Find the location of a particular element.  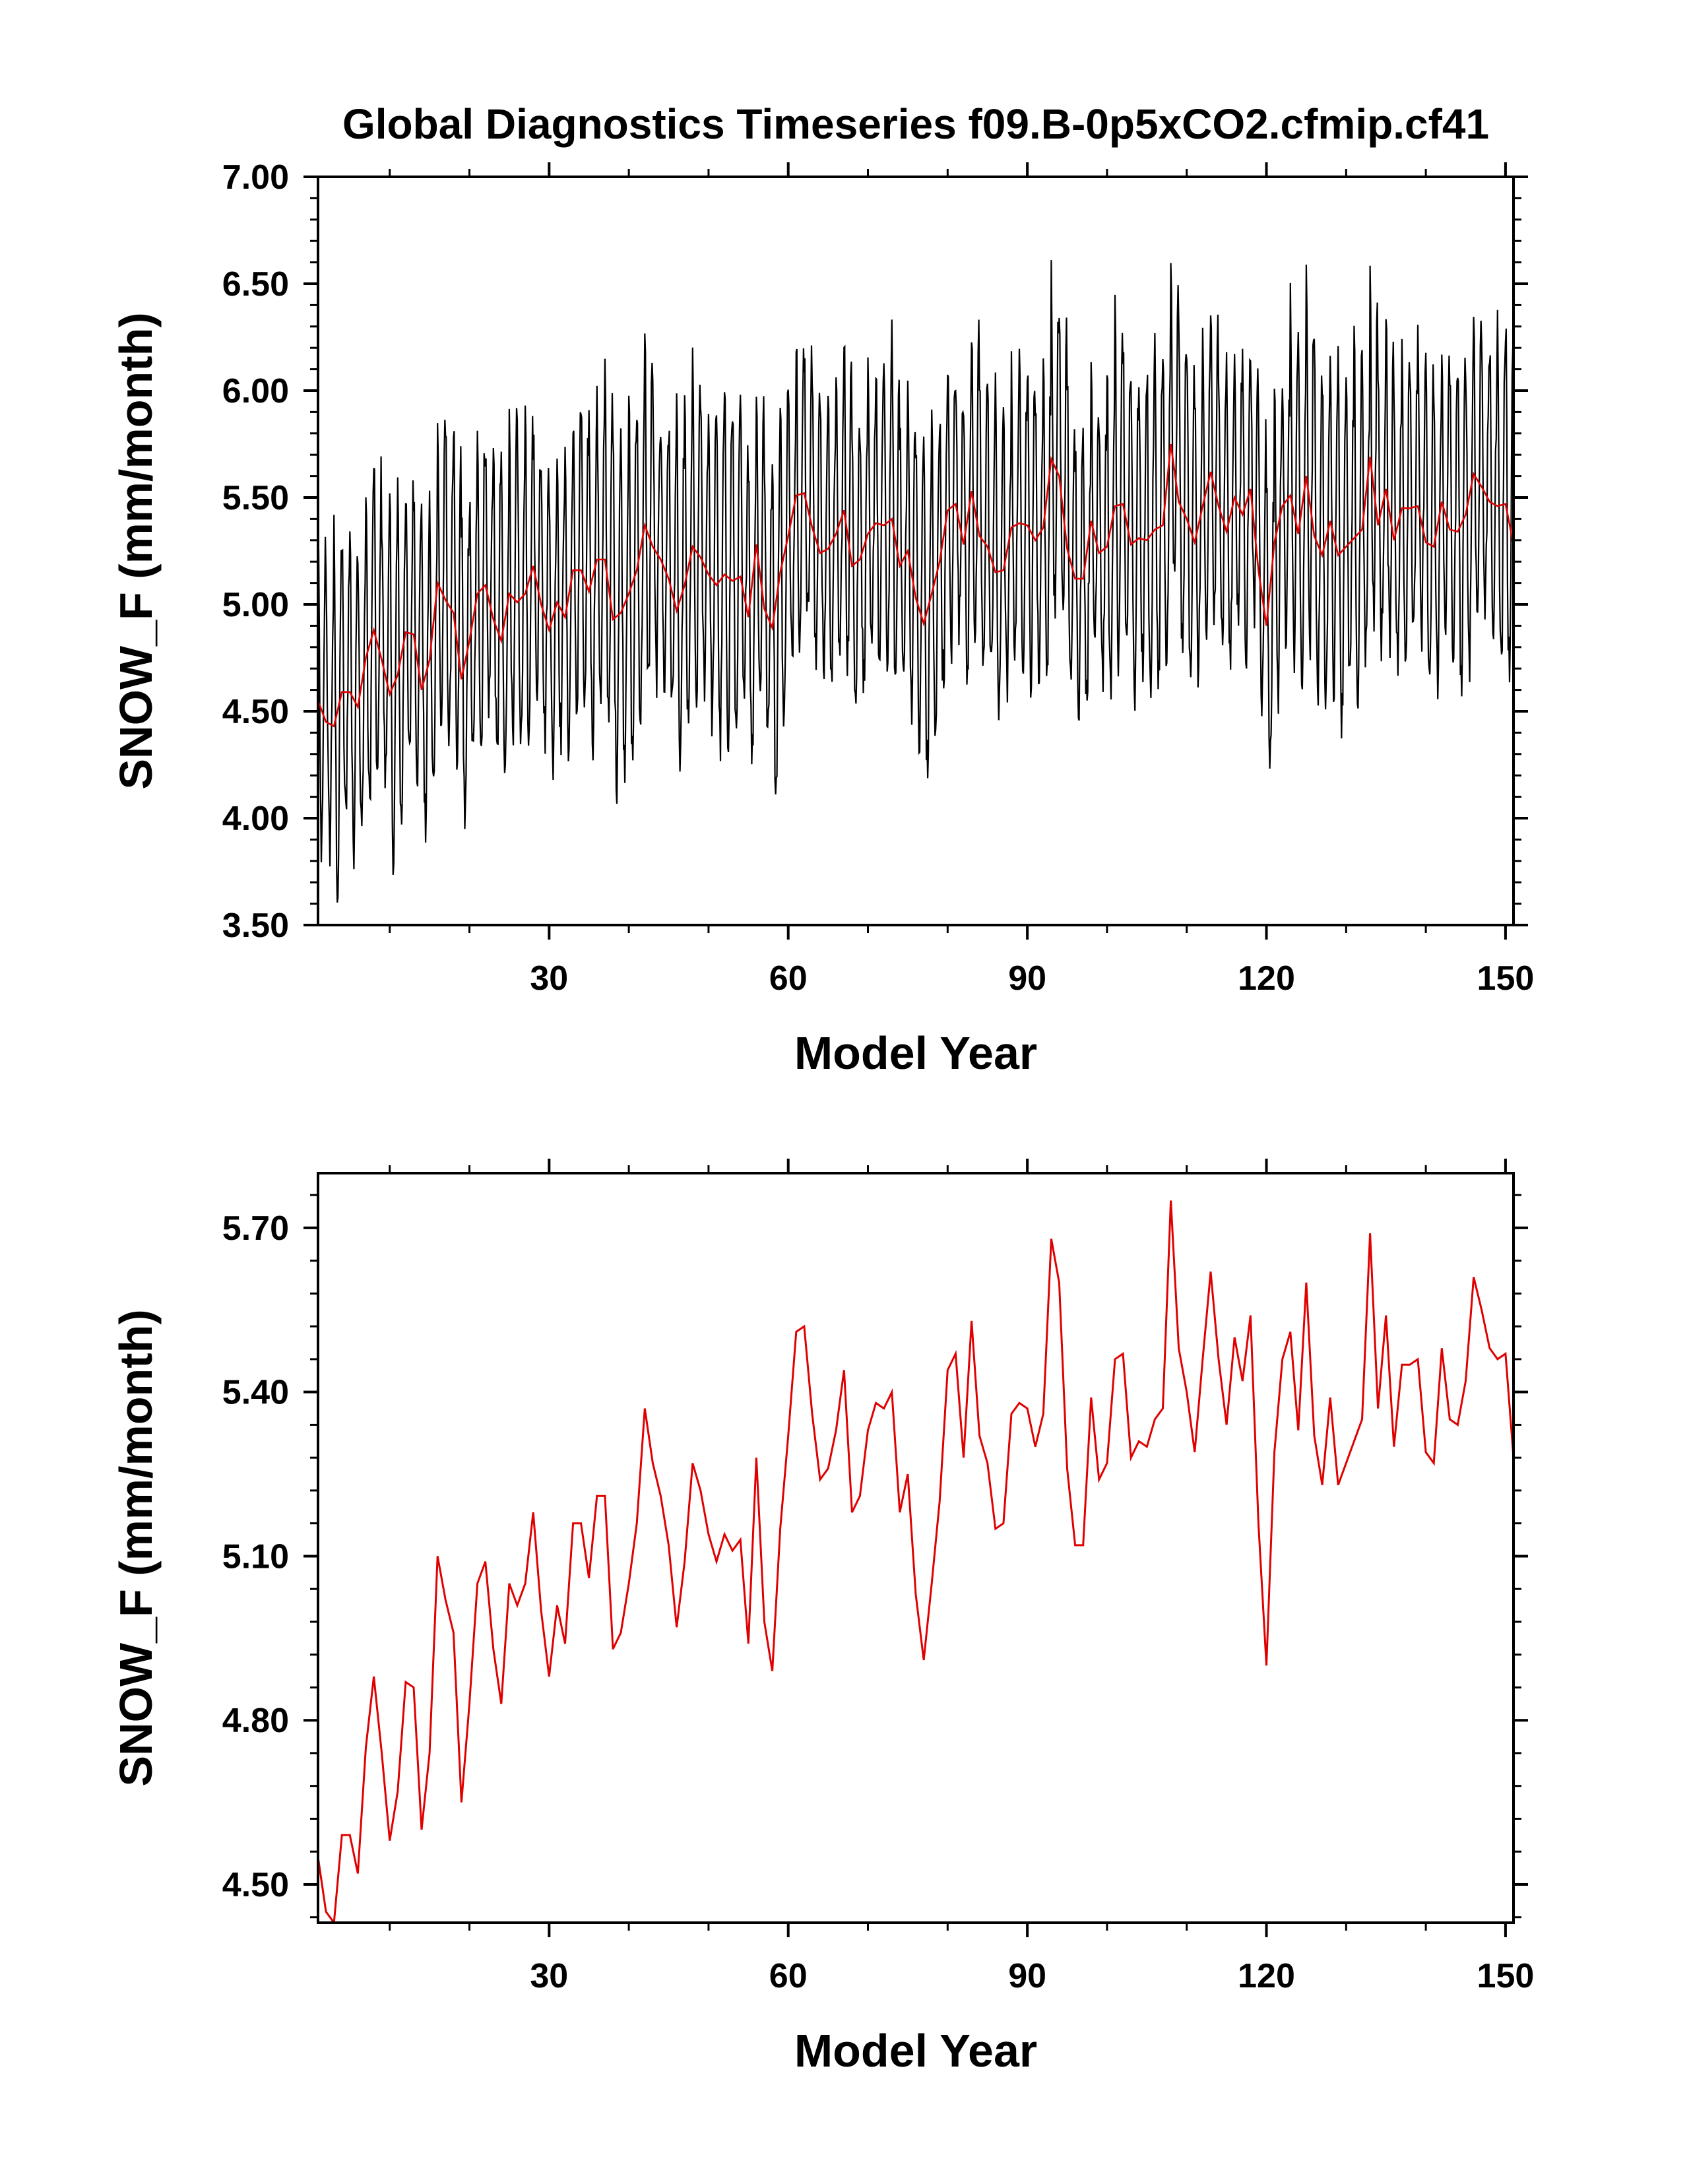

bottom-x-axis-label: Model Year is located at coordinates (916, 2050).